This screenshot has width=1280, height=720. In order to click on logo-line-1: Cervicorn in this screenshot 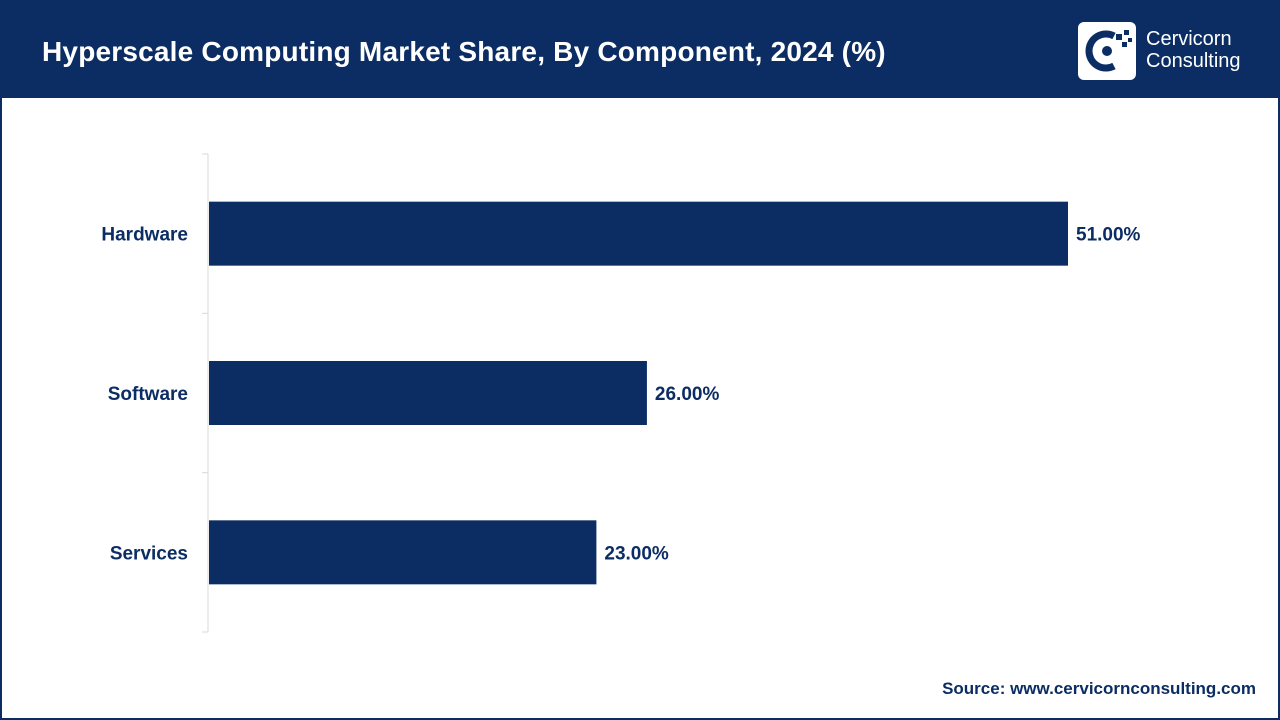, I will do `click(1189, 39)`.